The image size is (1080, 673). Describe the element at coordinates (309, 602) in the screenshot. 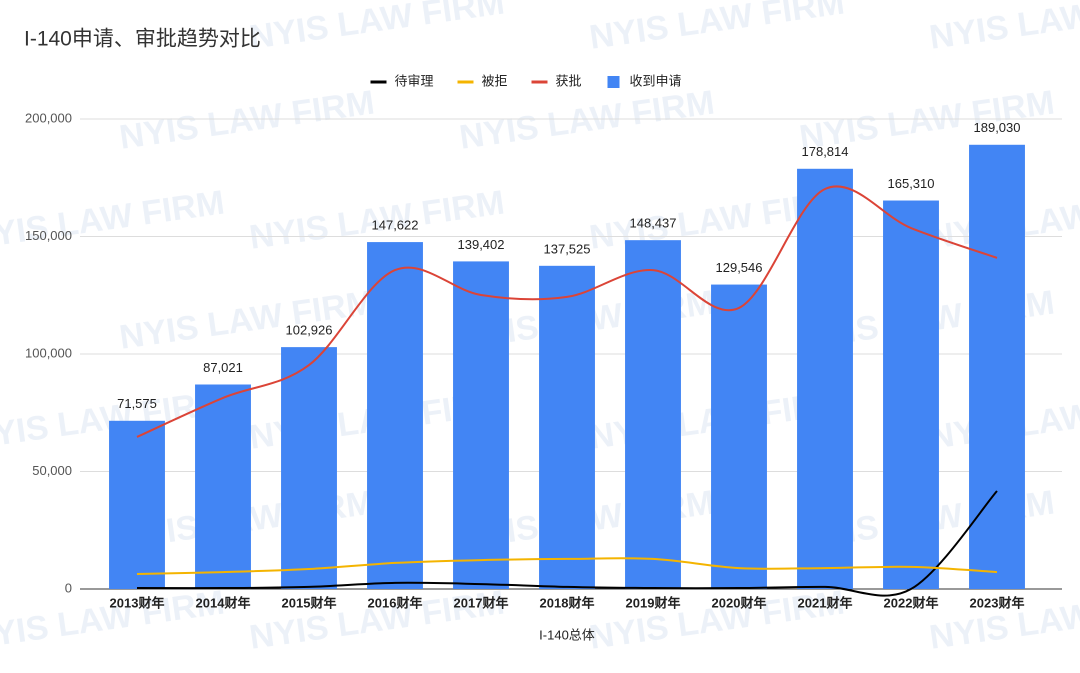

I see `x-tick-label: 2015财年` at that location.